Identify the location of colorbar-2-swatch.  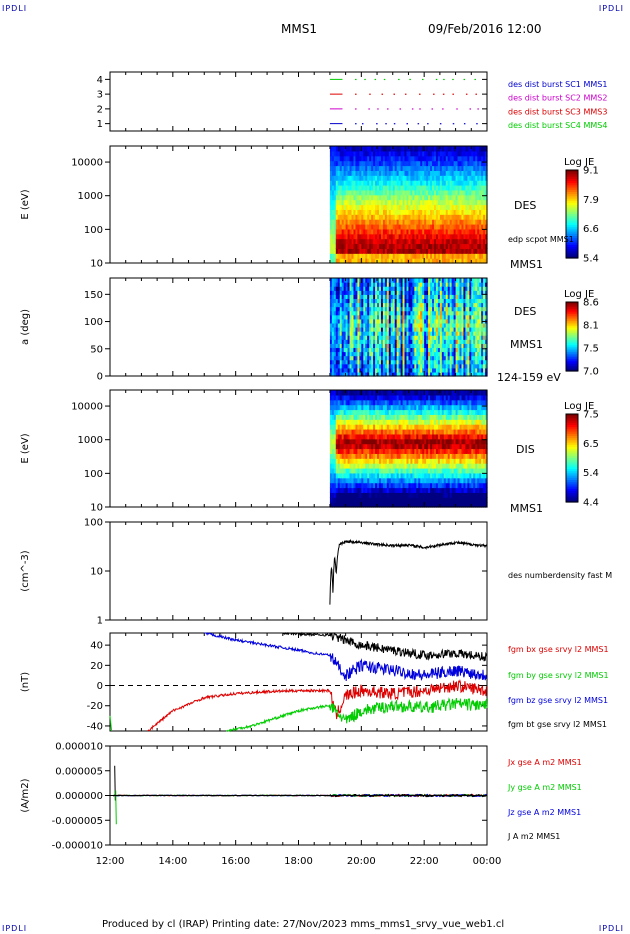
(572, 322).